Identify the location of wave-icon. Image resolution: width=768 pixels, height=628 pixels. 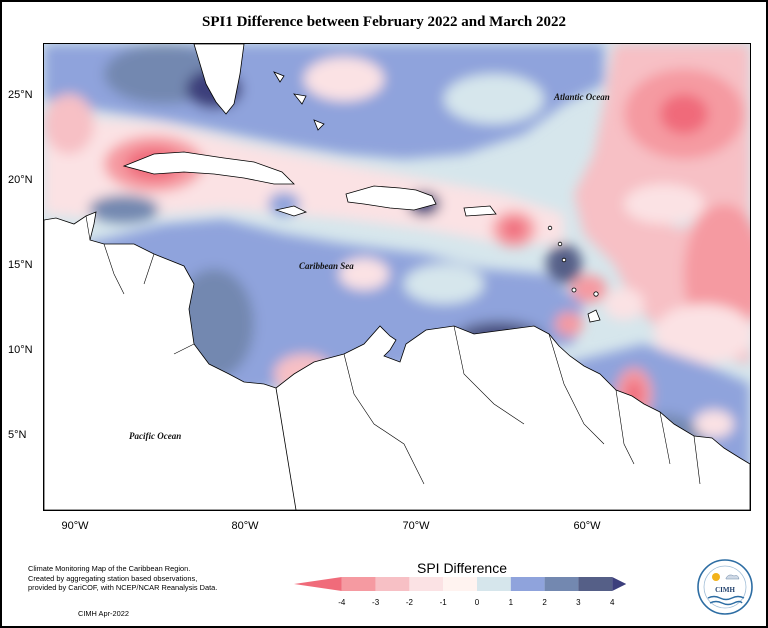
(726, 598).